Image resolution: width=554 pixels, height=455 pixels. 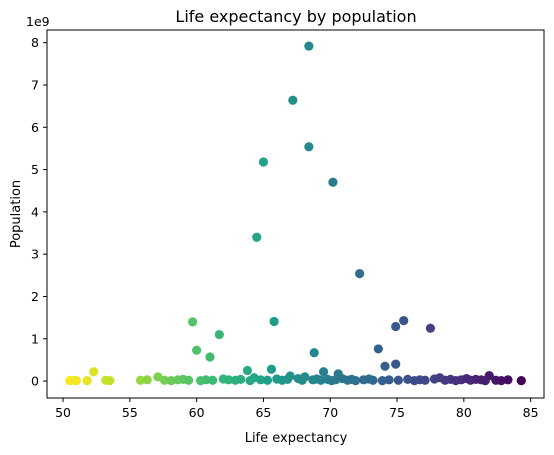 I want to click on x-tick-label: 55, so click(x=130, y=412).